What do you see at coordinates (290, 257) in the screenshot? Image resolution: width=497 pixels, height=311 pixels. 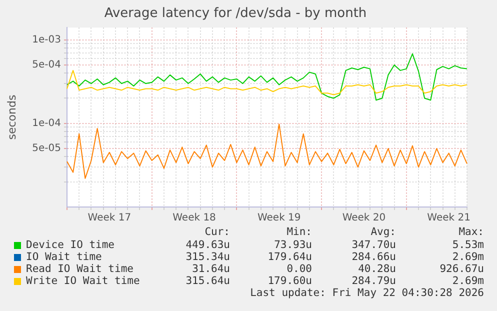 I see `text: 179.64u` at bounding box center [290, 257].